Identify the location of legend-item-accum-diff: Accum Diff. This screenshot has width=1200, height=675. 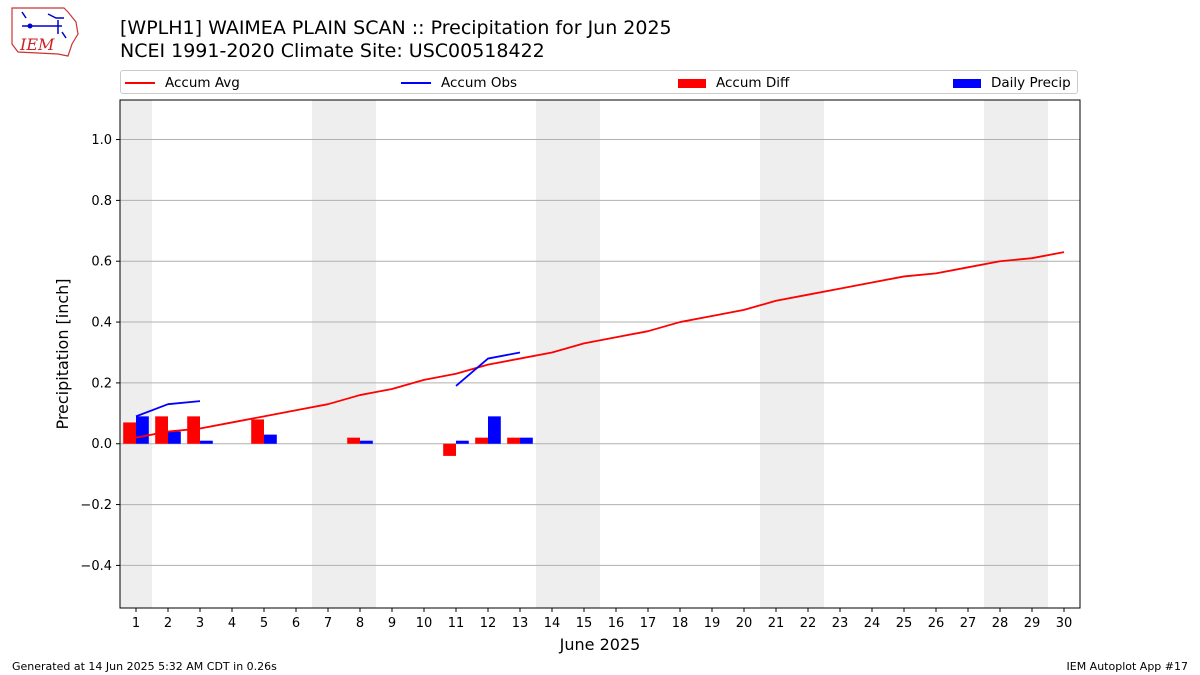
(733, 83).